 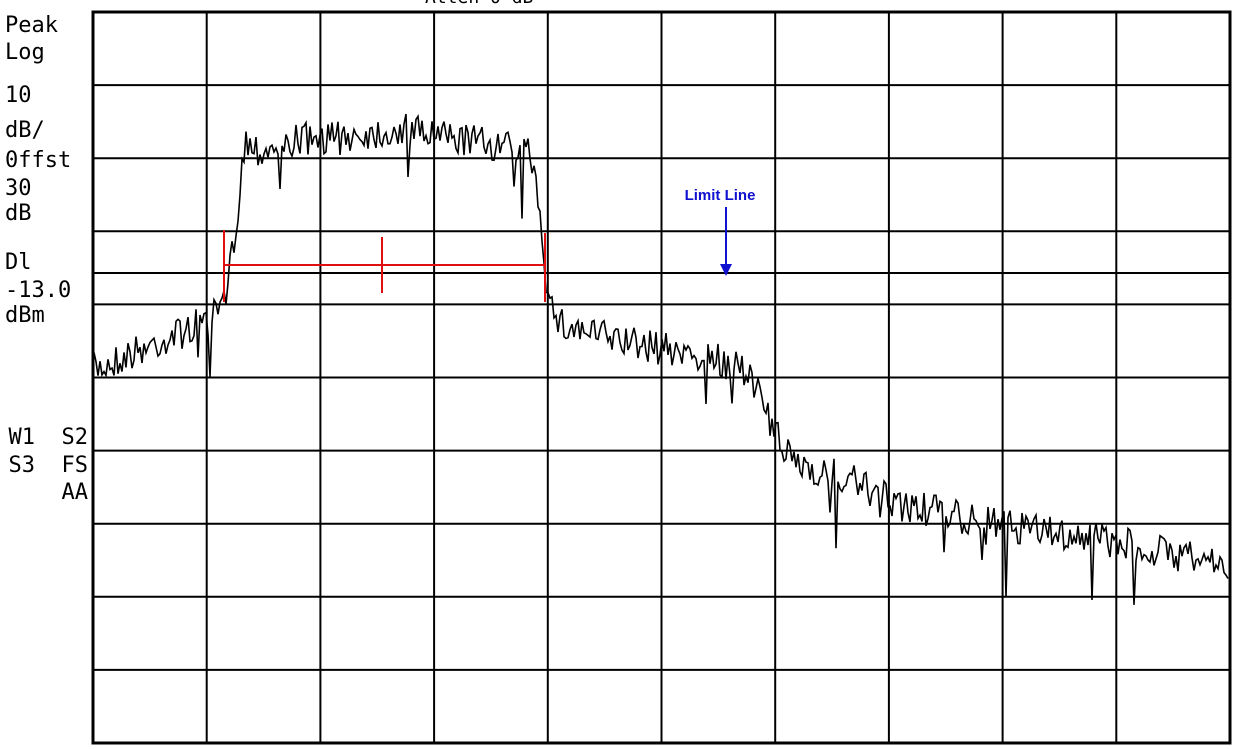 I want to click on sidebar-label: dBm, so click(x=25, y=315).